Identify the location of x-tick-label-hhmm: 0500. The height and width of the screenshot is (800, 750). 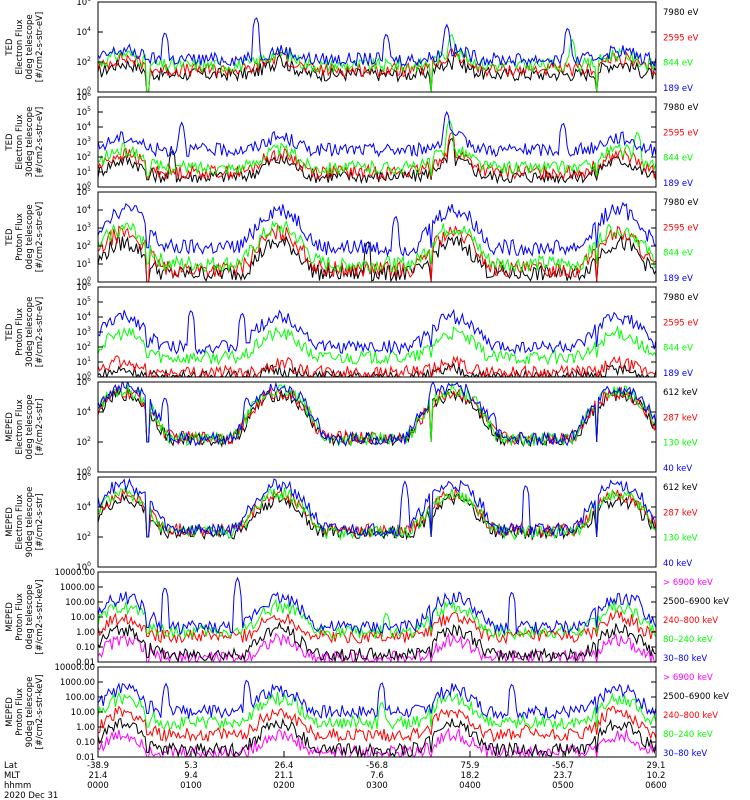
(563, 786).